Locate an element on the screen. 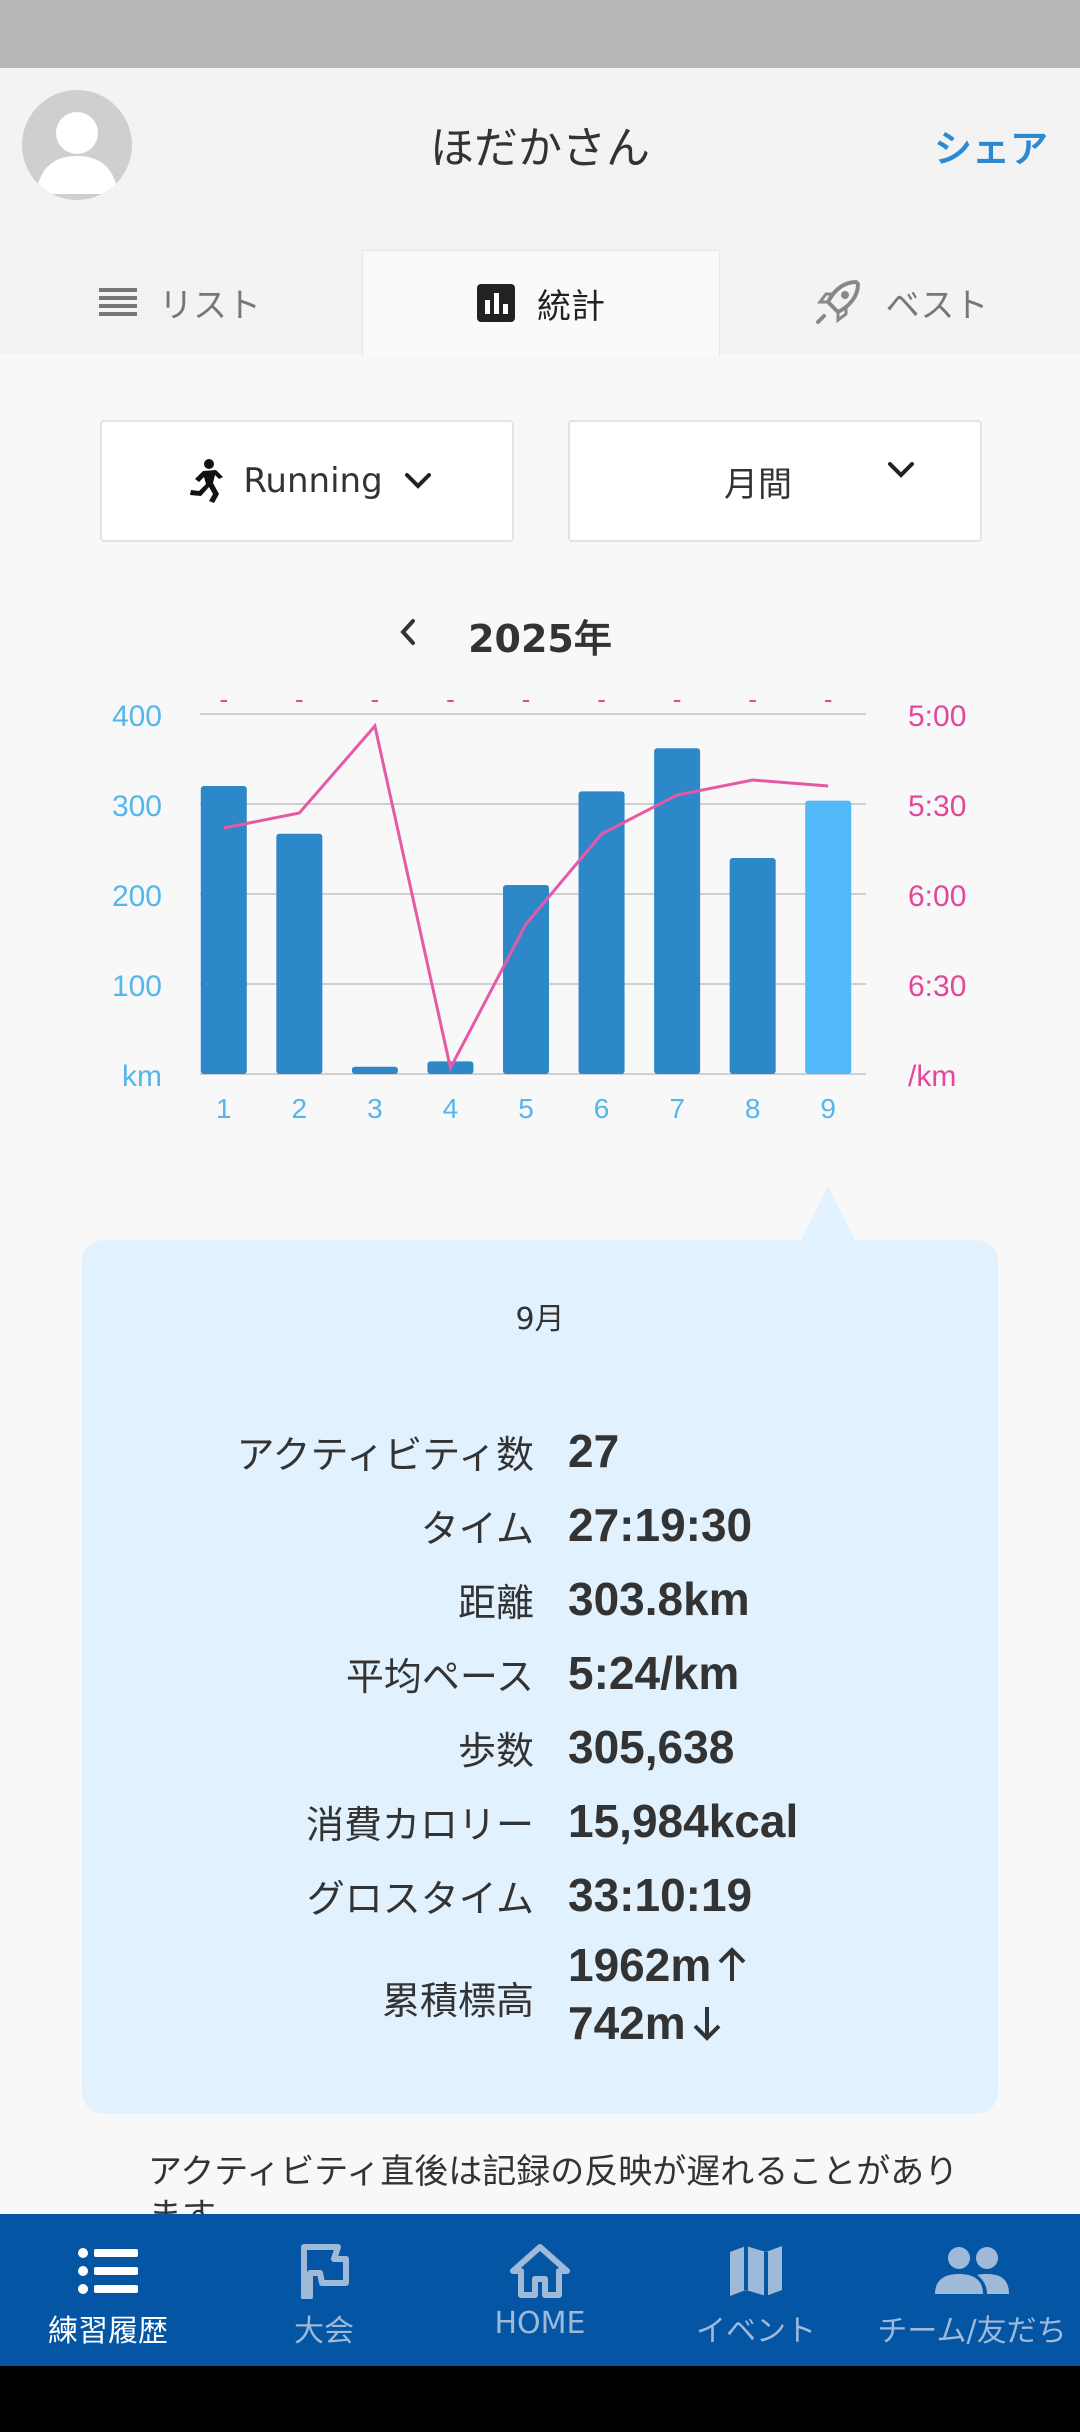 The width and height of the screenshot is (1080, 2432). summary-row: 距離 303.8km is located at coordinates (540, 1602).